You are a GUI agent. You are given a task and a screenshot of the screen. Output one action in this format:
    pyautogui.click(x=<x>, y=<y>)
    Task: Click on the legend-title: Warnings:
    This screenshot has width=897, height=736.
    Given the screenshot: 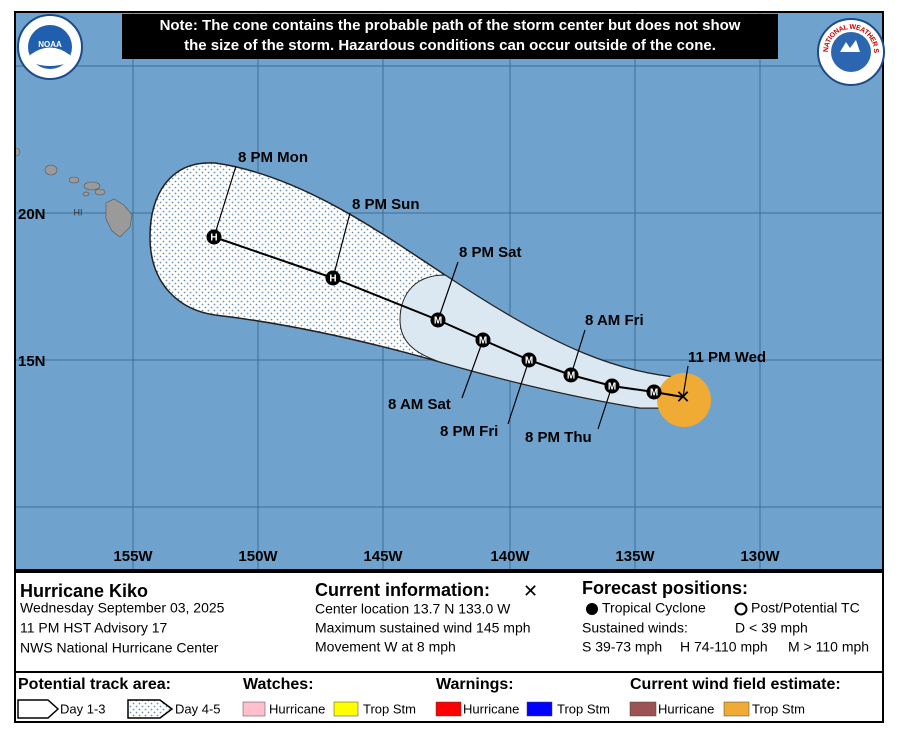 What is the action you would take?
    pyautogui.click(x=475, y=684)
    